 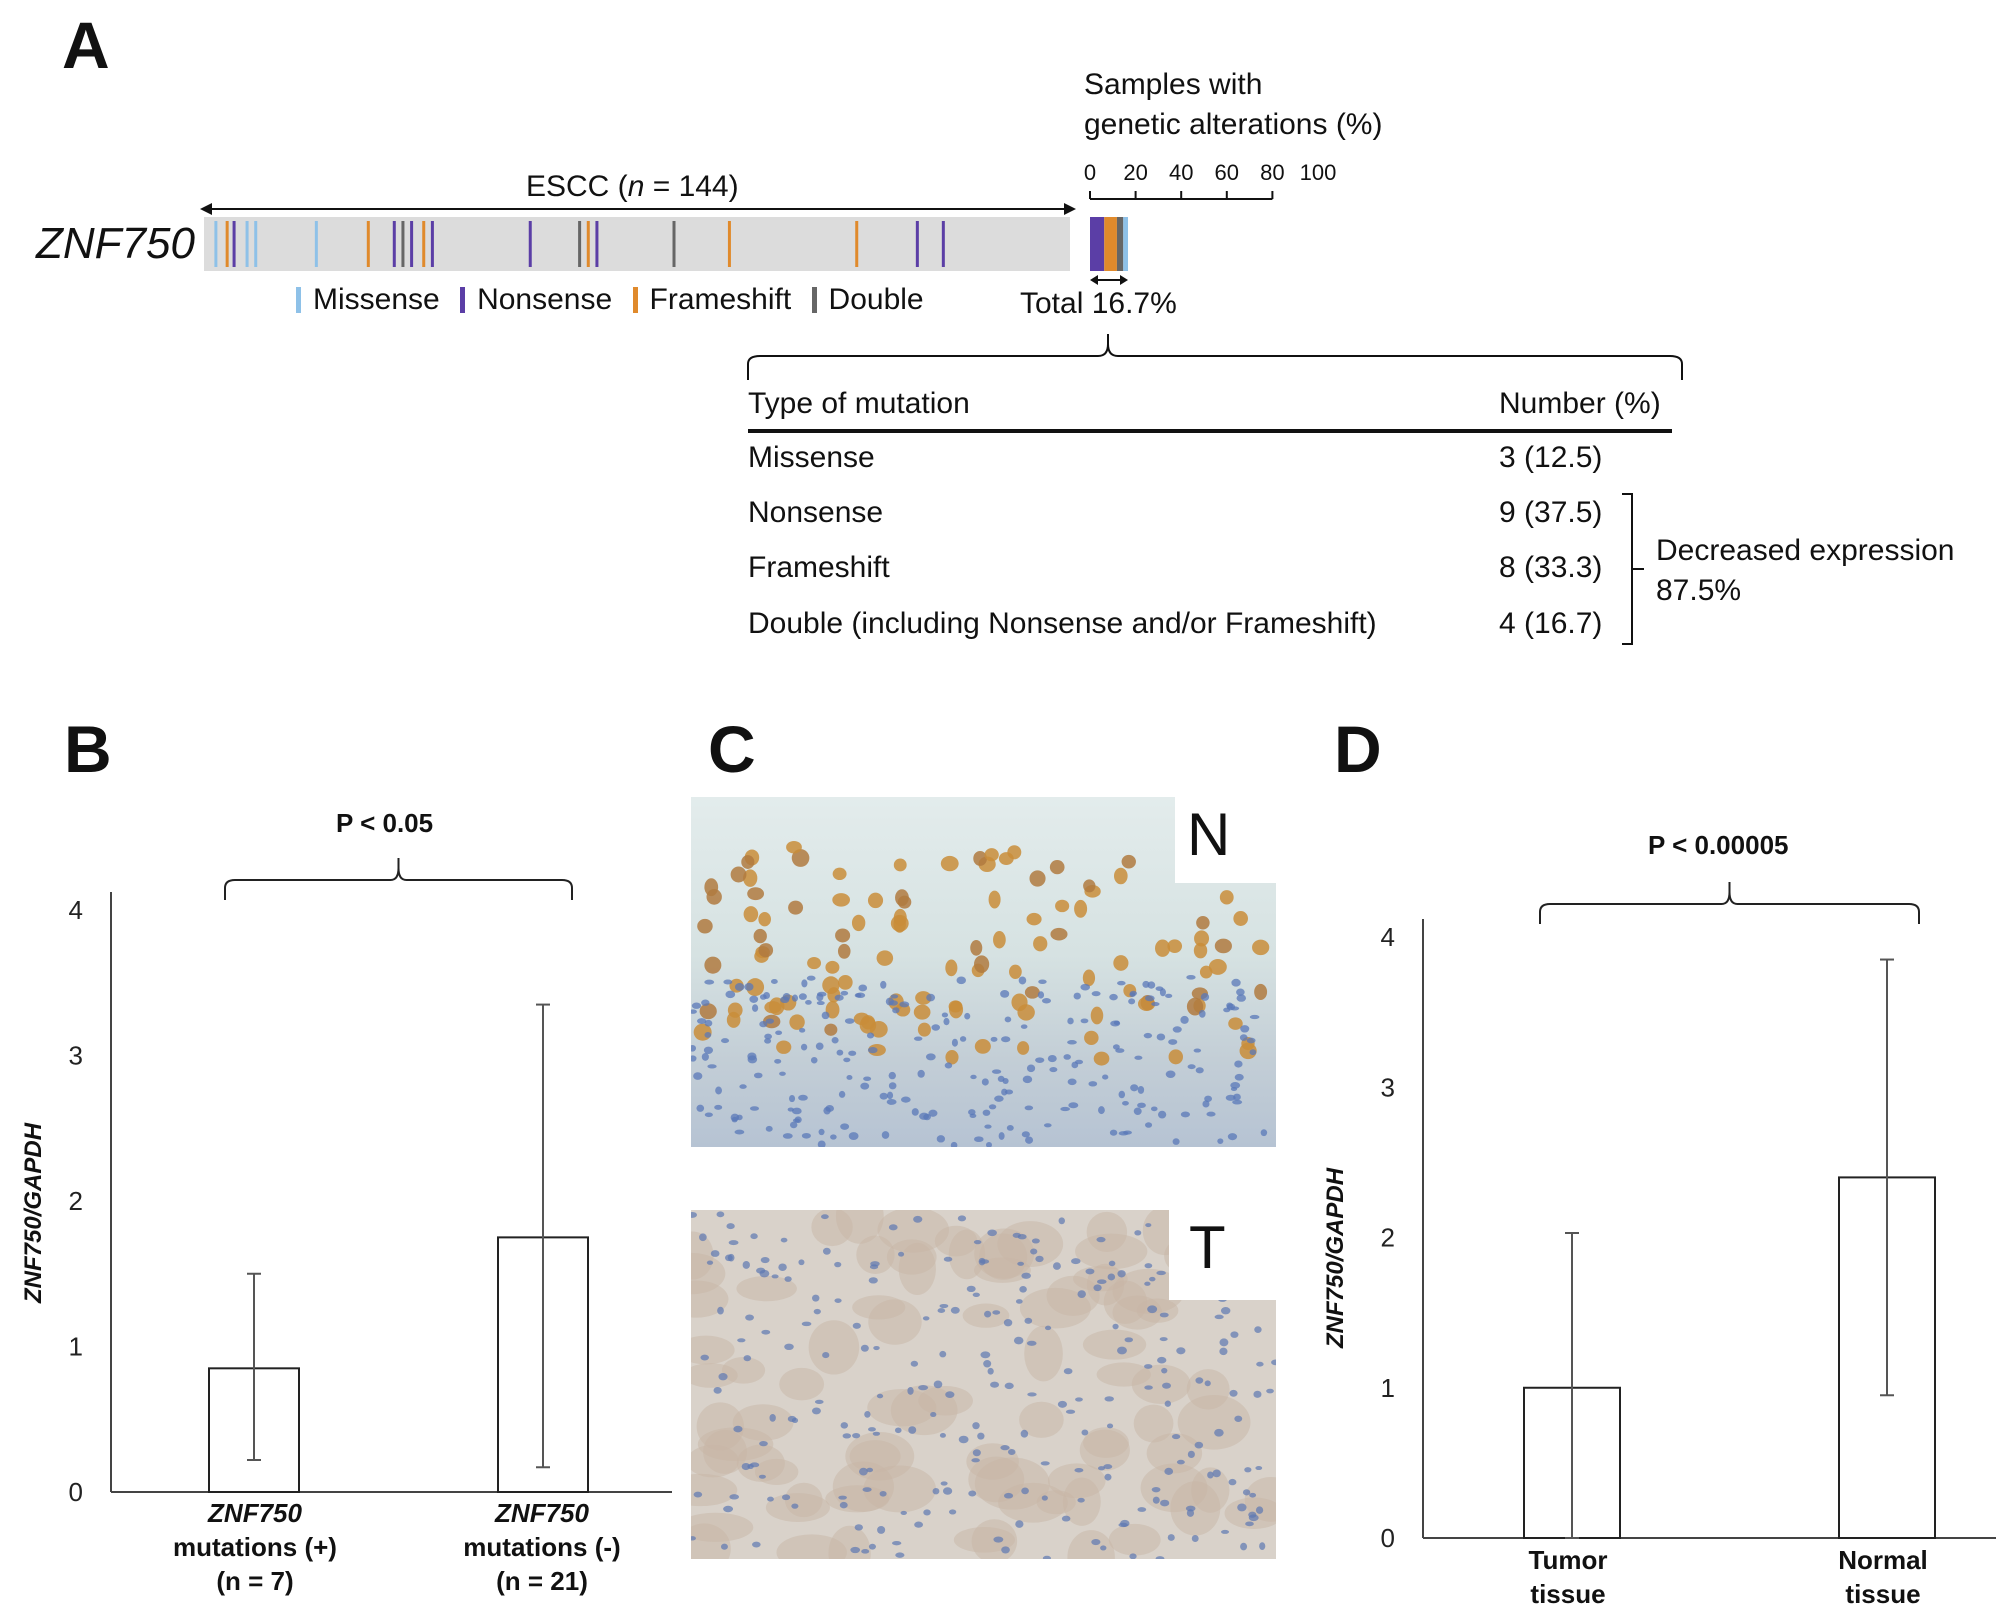 What do you see at coordinates (298, 300) in the screenshot?
I see `legend-swatch-missense` at bounding box center [298, 300].